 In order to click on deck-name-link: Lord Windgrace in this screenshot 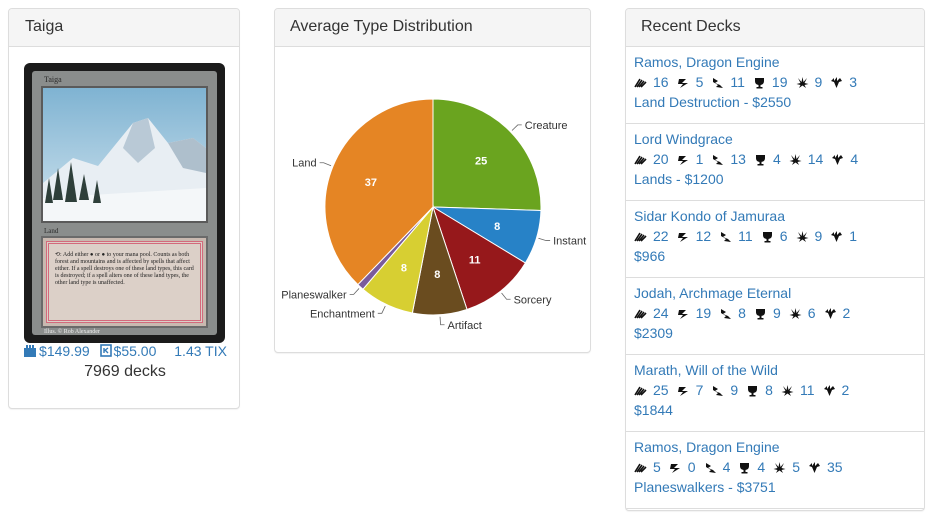, I will do `click(683, 139)`.